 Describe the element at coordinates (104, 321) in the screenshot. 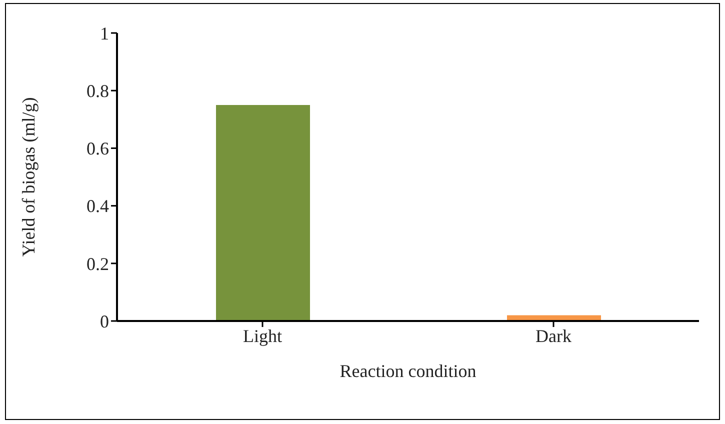

I see `y-tick-label: 0` at that location.